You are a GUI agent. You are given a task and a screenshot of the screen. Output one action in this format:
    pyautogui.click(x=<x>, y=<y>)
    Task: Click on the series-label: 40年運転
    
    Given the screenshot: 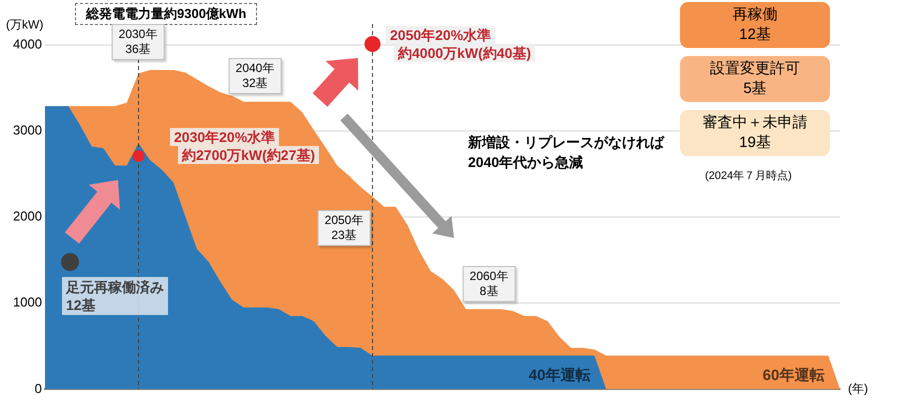 What is the action you would take?
    pyautogui.click(x=559, y=375)
    